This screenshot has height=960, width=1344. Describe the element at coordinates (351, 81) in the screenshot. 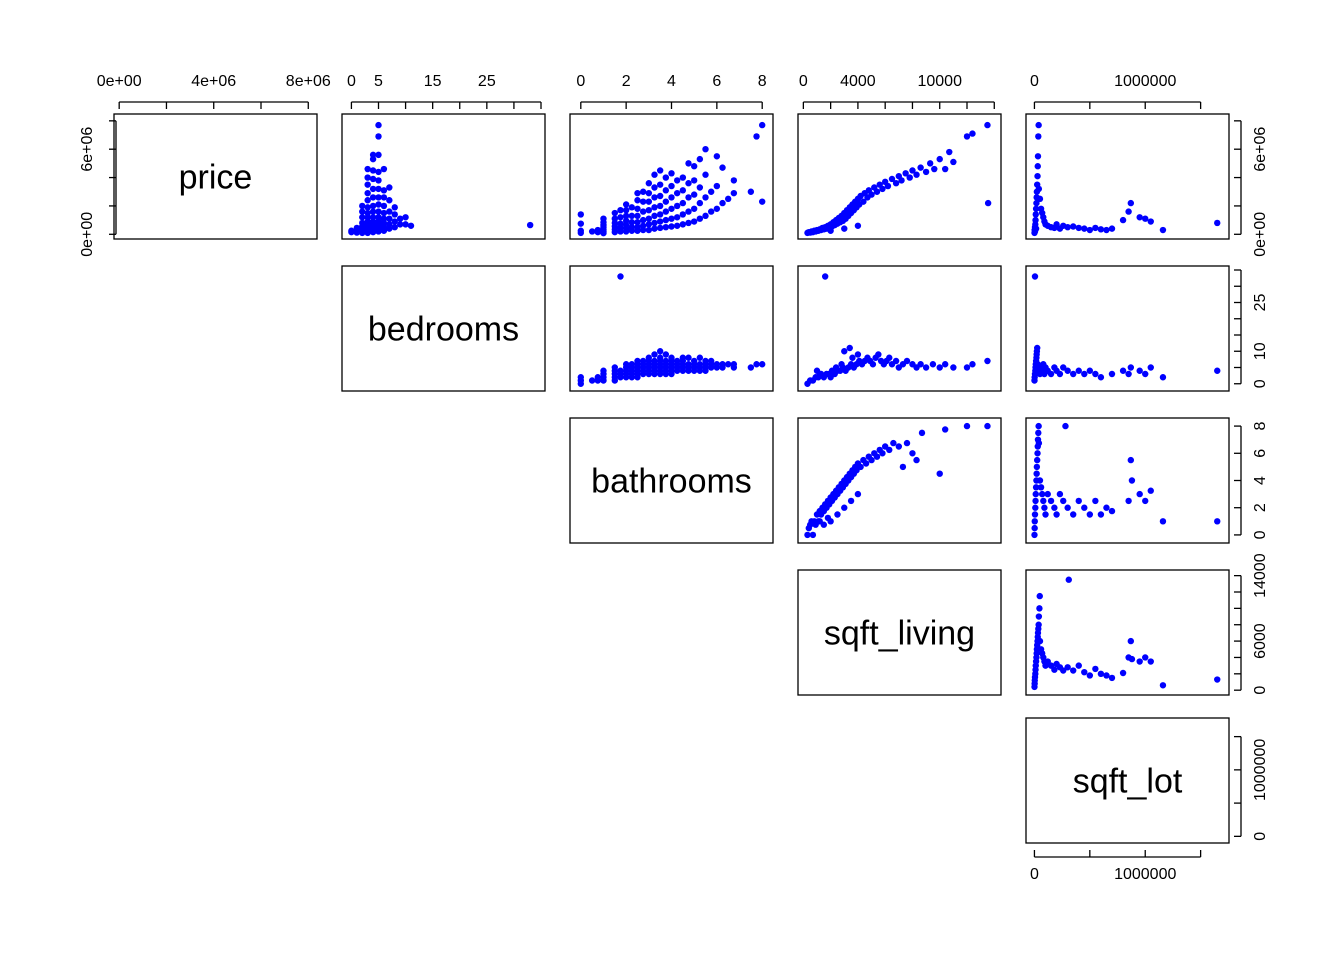

I see `top-tick-label: 0` at that location.